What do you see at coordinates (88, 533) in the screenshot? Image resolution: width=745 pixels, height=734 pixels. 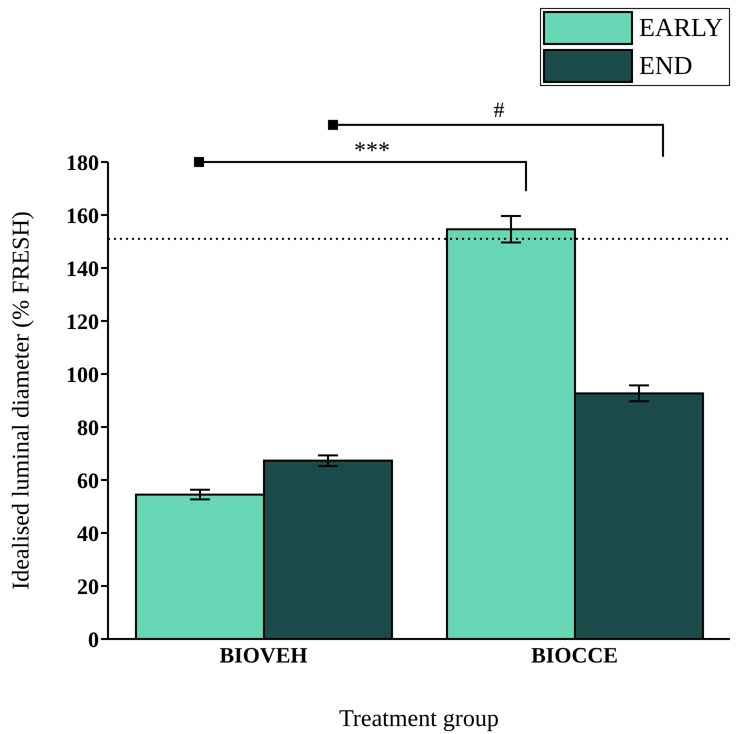 I see `y-tick-label: 40` at bounding box center [88, 533].